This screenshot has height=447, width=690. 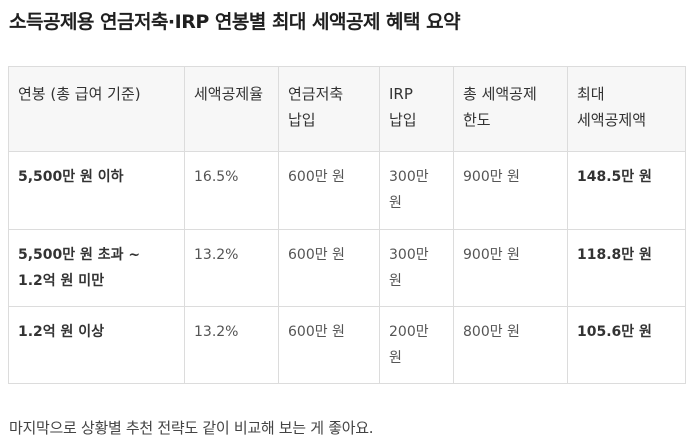 I want to click on header-salary: 연봉 (총 급여 기준), so click(x=96, y=109).